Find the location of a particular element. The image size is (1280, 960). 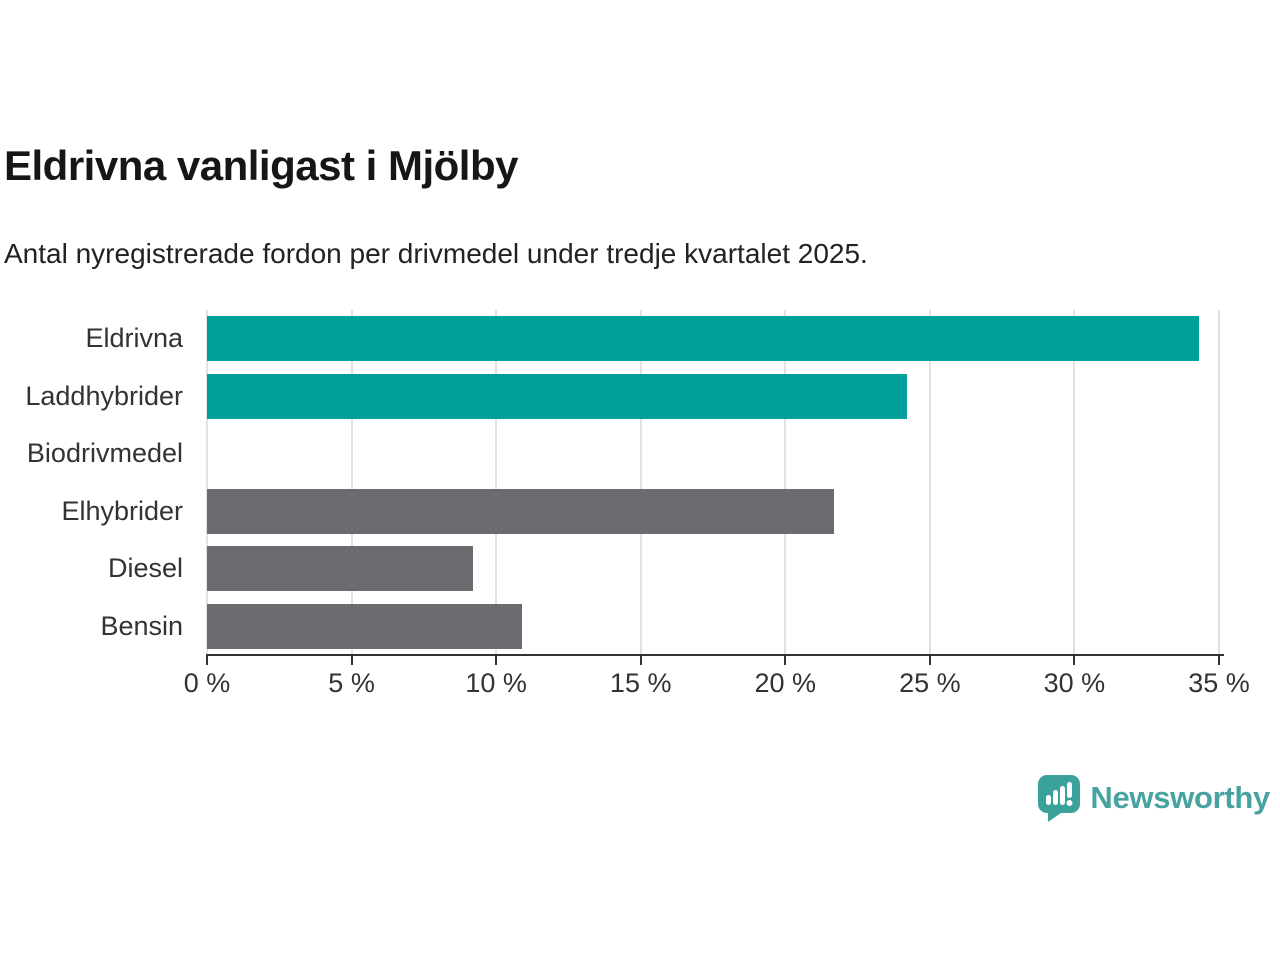

bar-row-laddhybrider is located at coordinates (713, 397).